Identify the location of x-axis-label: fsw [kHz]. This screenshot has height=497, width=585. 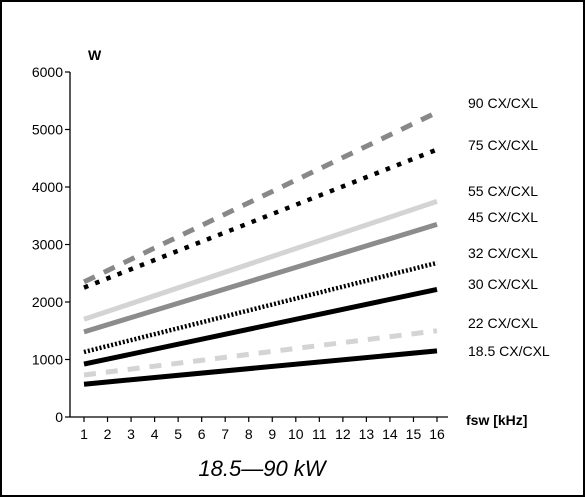
(496, 420).